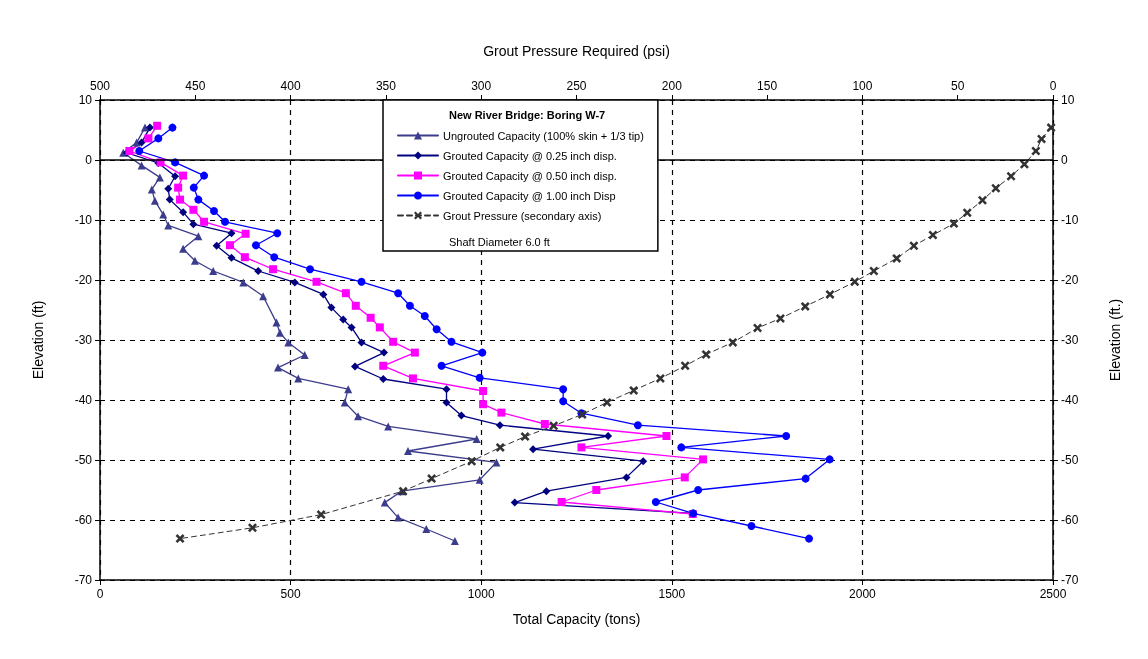 The width and height of the screenshot is (1148, 659). What do you see at coordinates (83, 340) in the screenshot?
I see `y-tick-label: -30` at bounding box center [83, 340].